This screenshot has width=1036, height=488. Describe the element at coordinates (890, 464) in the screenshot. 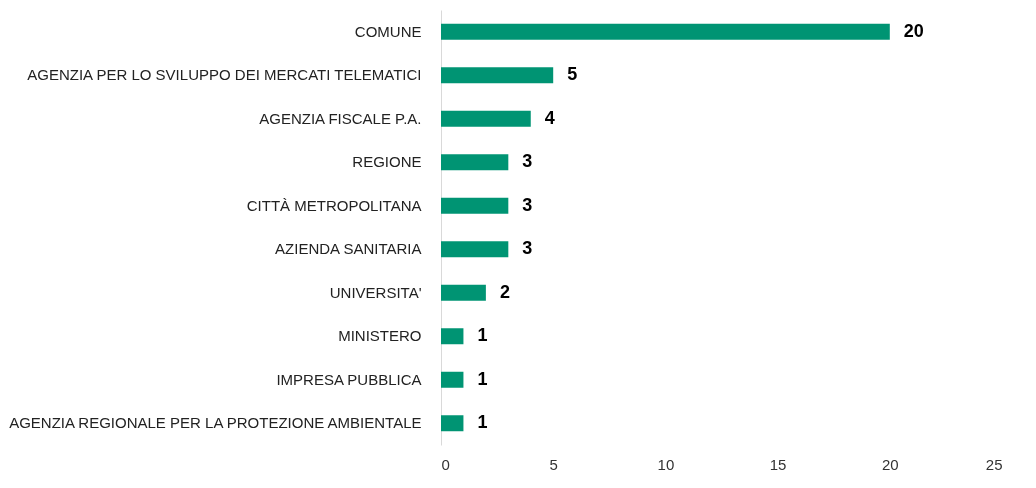

I see `x-tick-label: 20` at that location.